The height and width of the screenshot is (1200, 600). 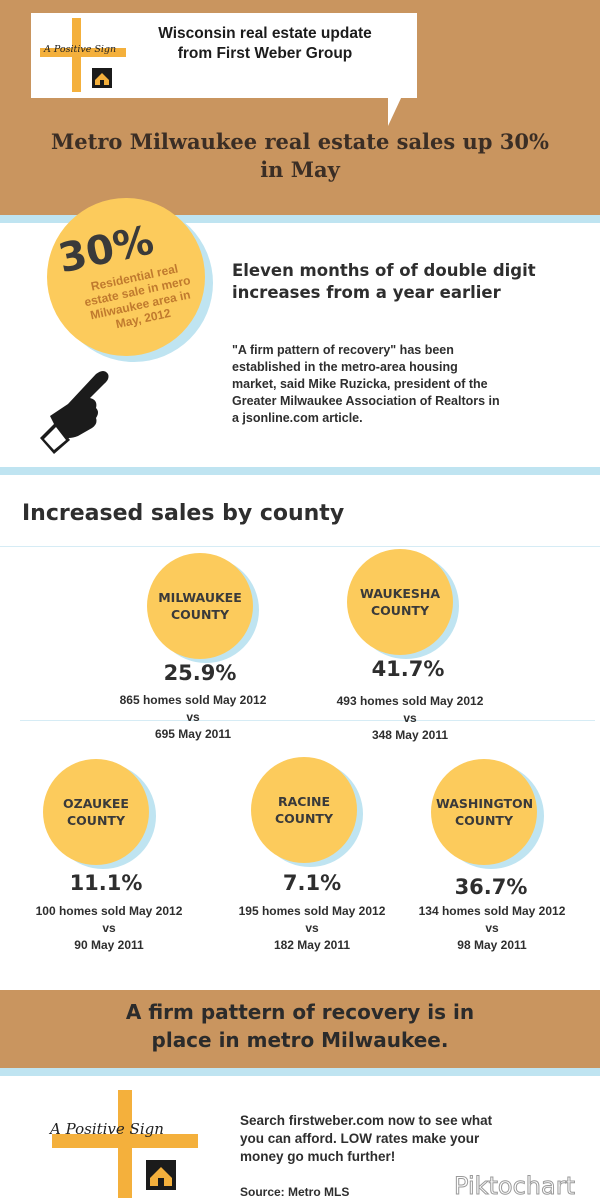 I want to click on county-name: MILWAUKEE COUNTY, so click(x=200, y=606).